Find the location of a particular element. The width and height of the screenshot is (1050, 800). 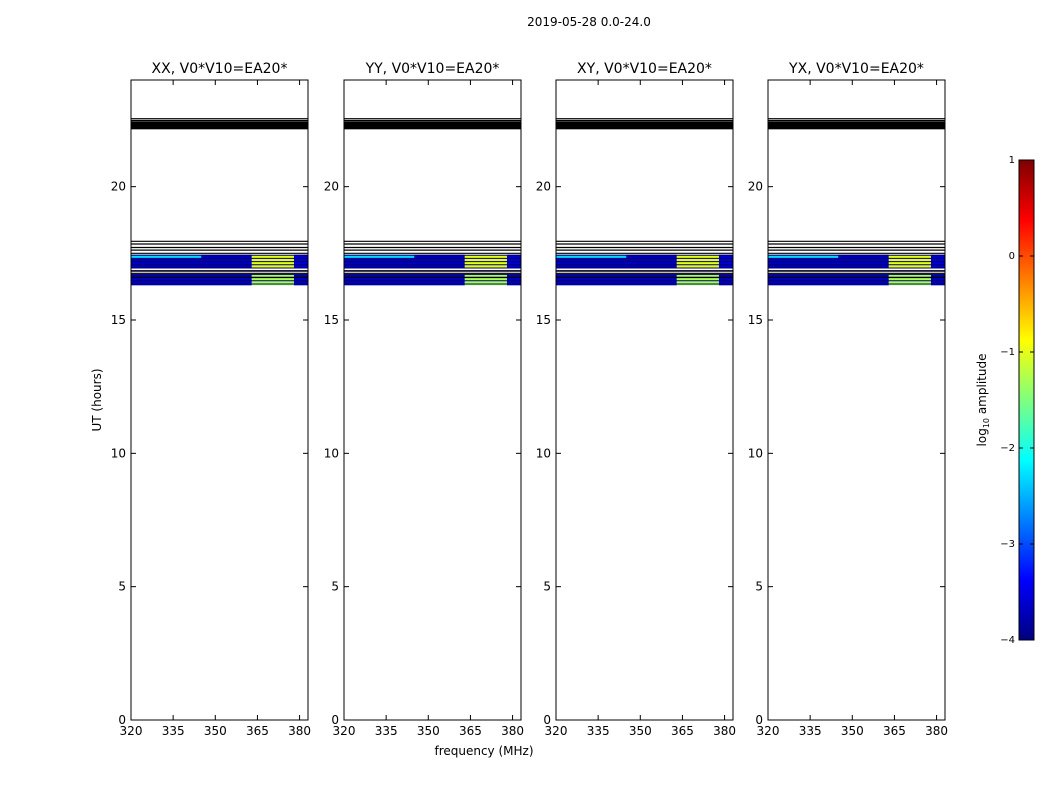

flagged-band-xy is located at coordinates (644, 125).